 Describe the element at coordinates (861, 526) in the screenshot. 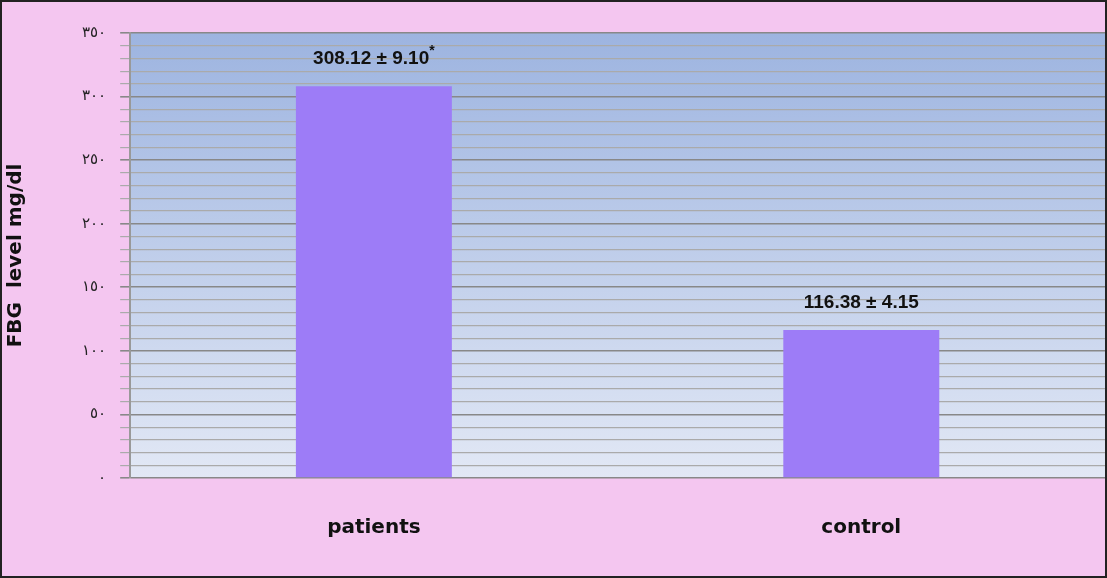

I see `x-tick-label: control` at that location.